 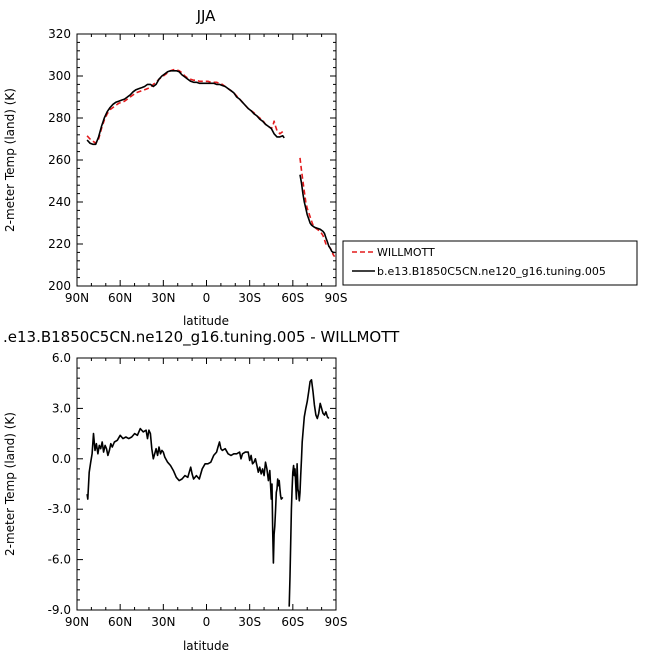 I want to click on top-x-tick-label: 90N, so click(x=77, y=298).